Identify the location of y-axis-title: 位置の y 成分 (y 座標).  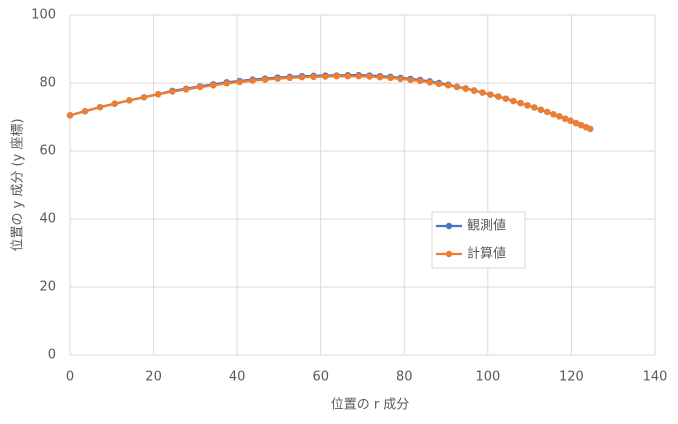
(18, 184).